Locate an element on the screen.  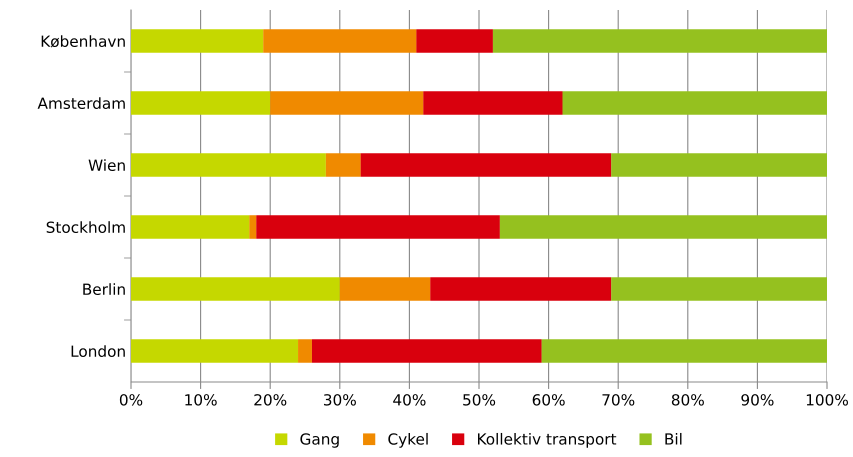
y-tick-label: Amsterdam is located at coordinates (81, 103).